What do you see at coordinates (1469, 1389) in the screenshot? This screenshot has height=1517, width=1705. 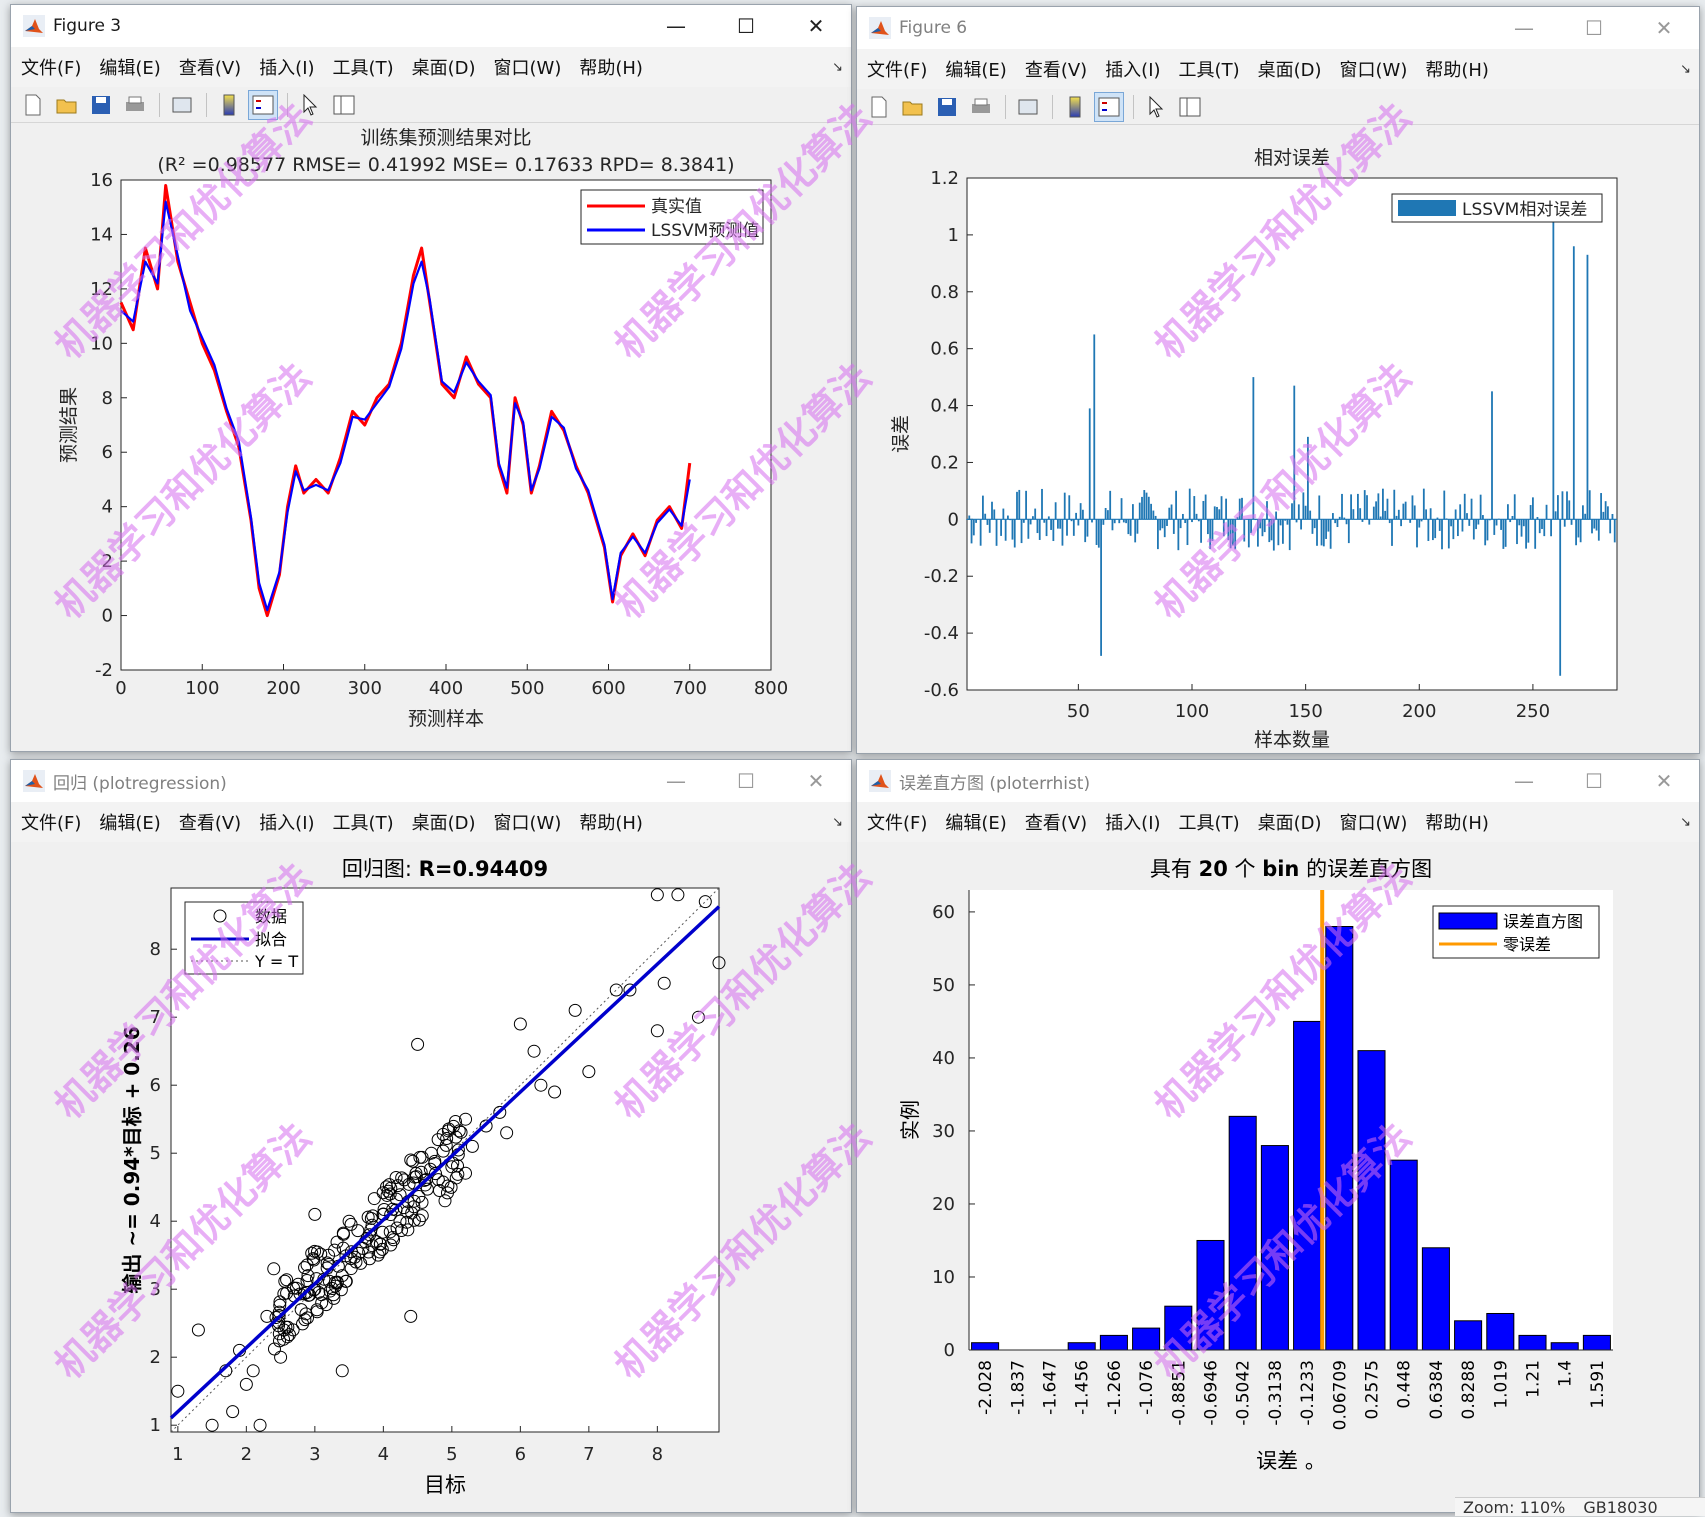 I see `x-tick-label: 0.8288` at bounding box center [1469, 1389].